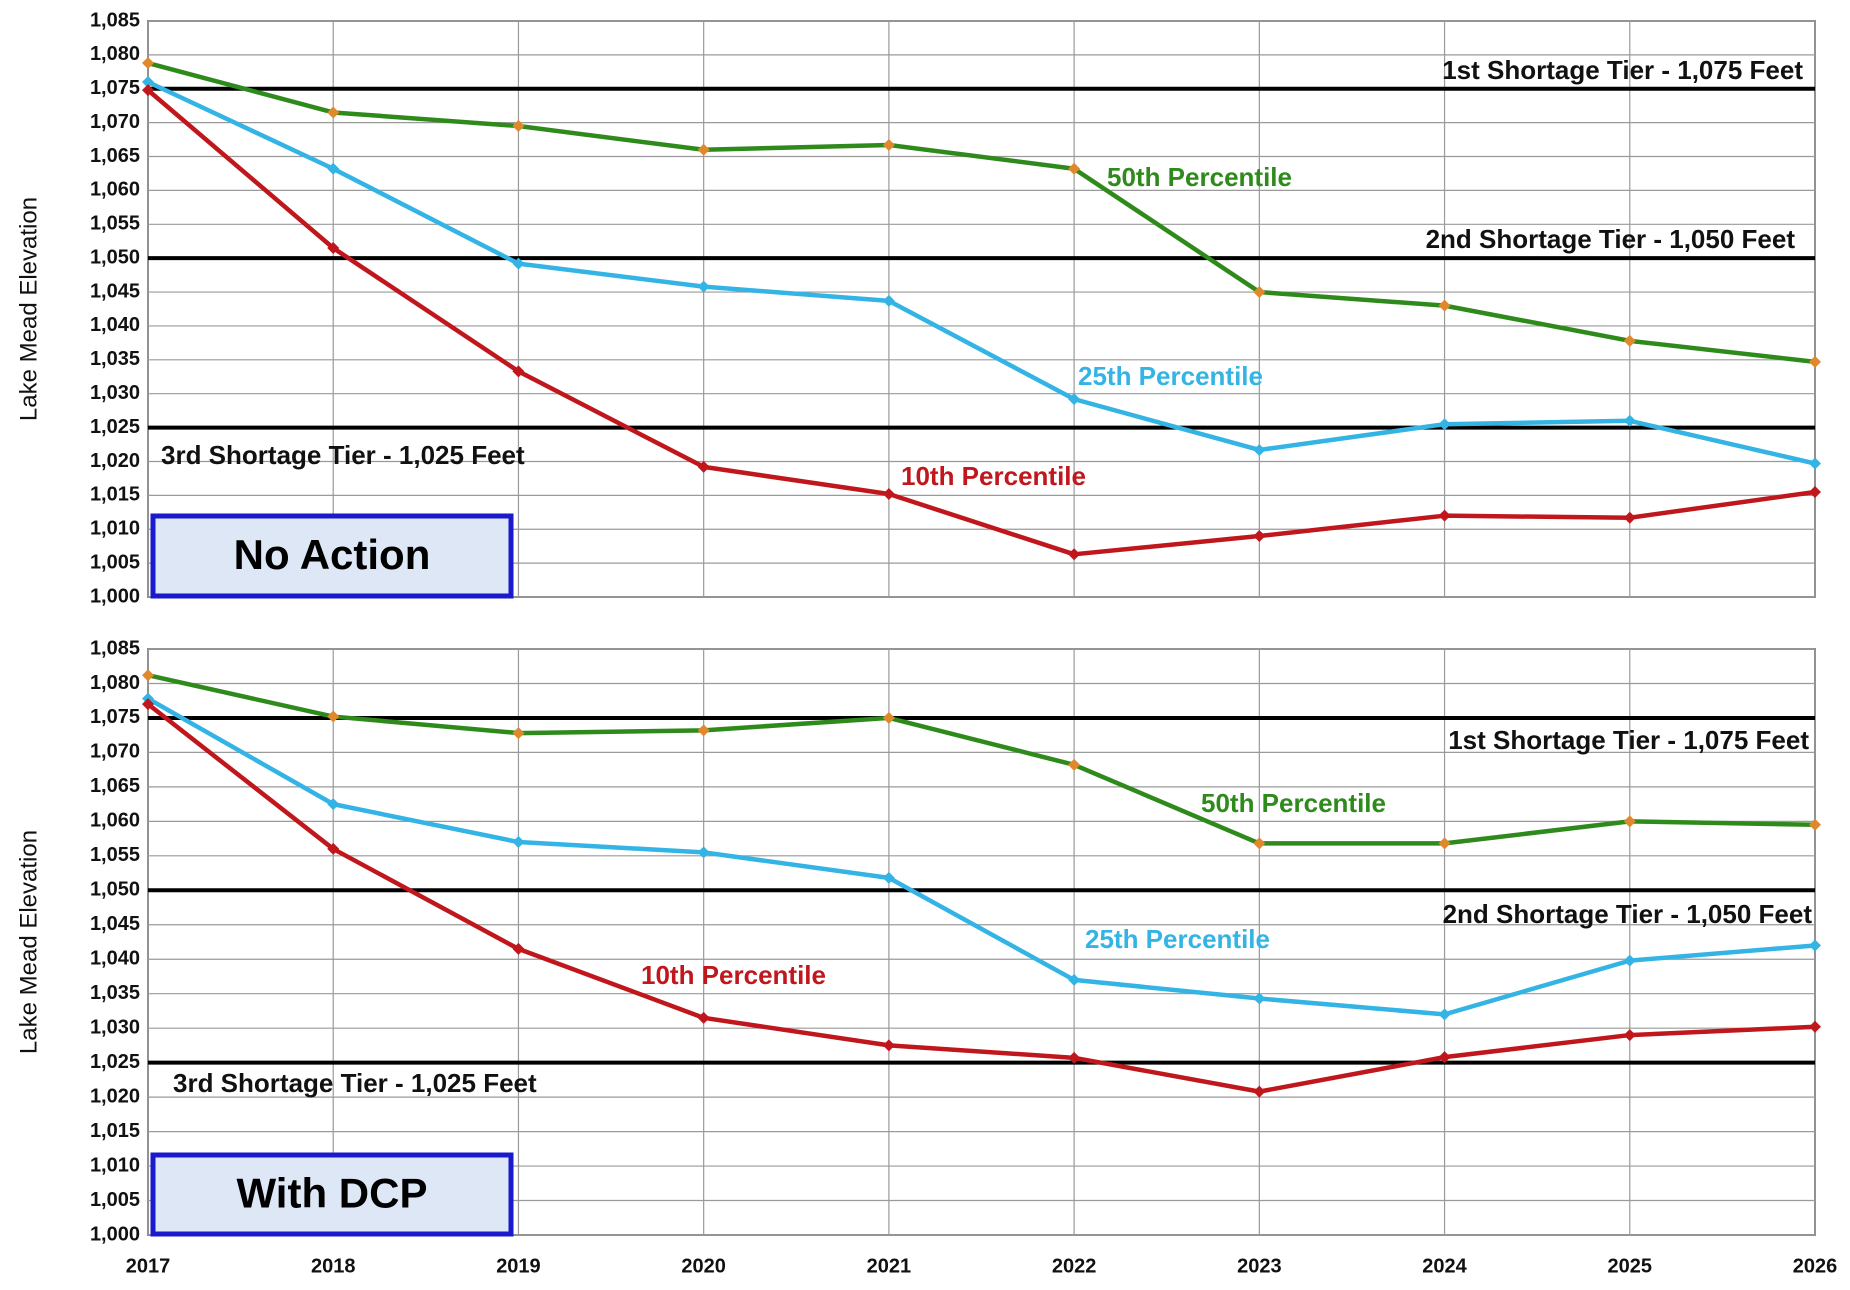 Image resolution: width=1850 pixels, height=1290 pixels. Describe the element at coordinates (1444, 1266) in the screenshot. I see `x-tick-label: 2024` at that location.